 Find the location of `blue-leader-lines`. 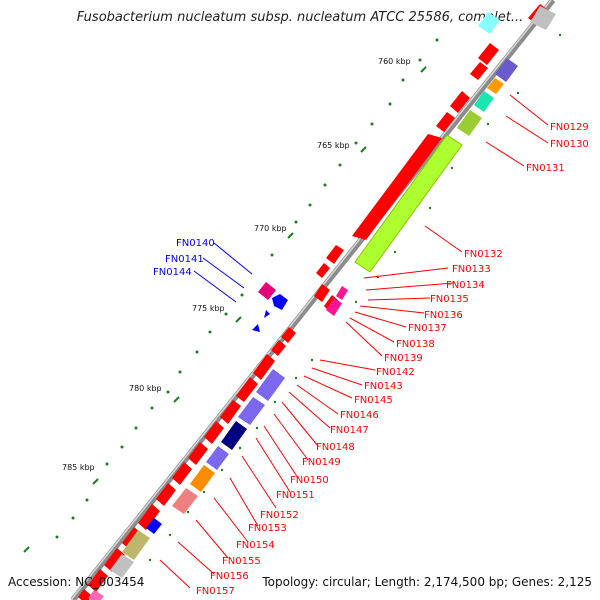

blue-leader-lines is located at coordinates (223, 272).